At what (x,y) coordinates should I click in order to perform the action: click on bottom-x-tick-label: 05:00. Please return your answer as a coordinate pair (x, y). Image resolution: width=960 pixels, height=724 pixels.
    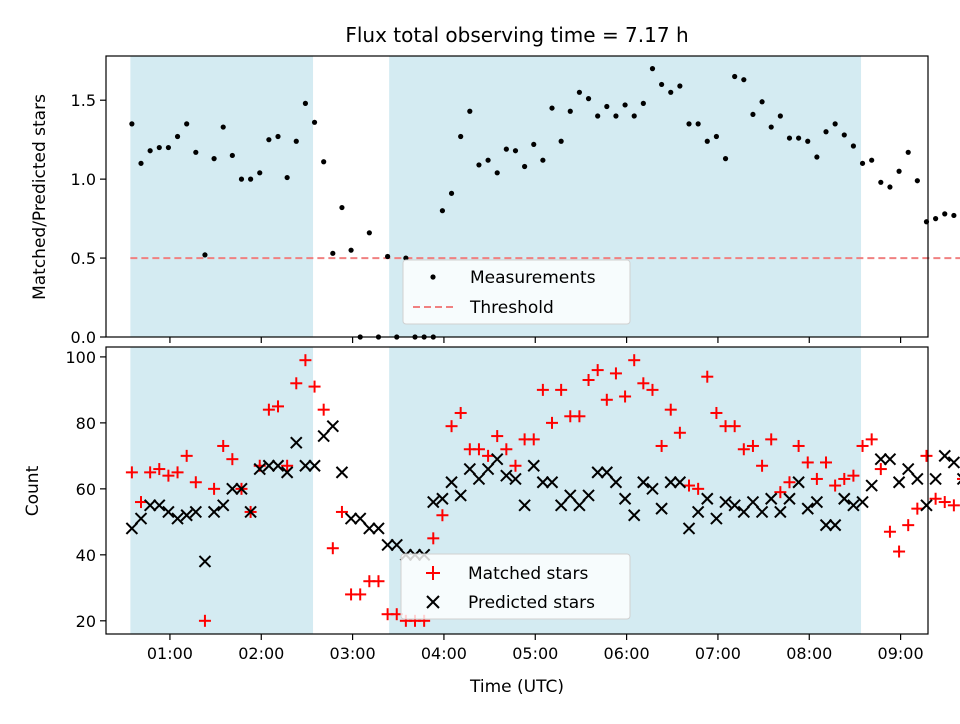
    Looking at the image, I should click on (535, 653).